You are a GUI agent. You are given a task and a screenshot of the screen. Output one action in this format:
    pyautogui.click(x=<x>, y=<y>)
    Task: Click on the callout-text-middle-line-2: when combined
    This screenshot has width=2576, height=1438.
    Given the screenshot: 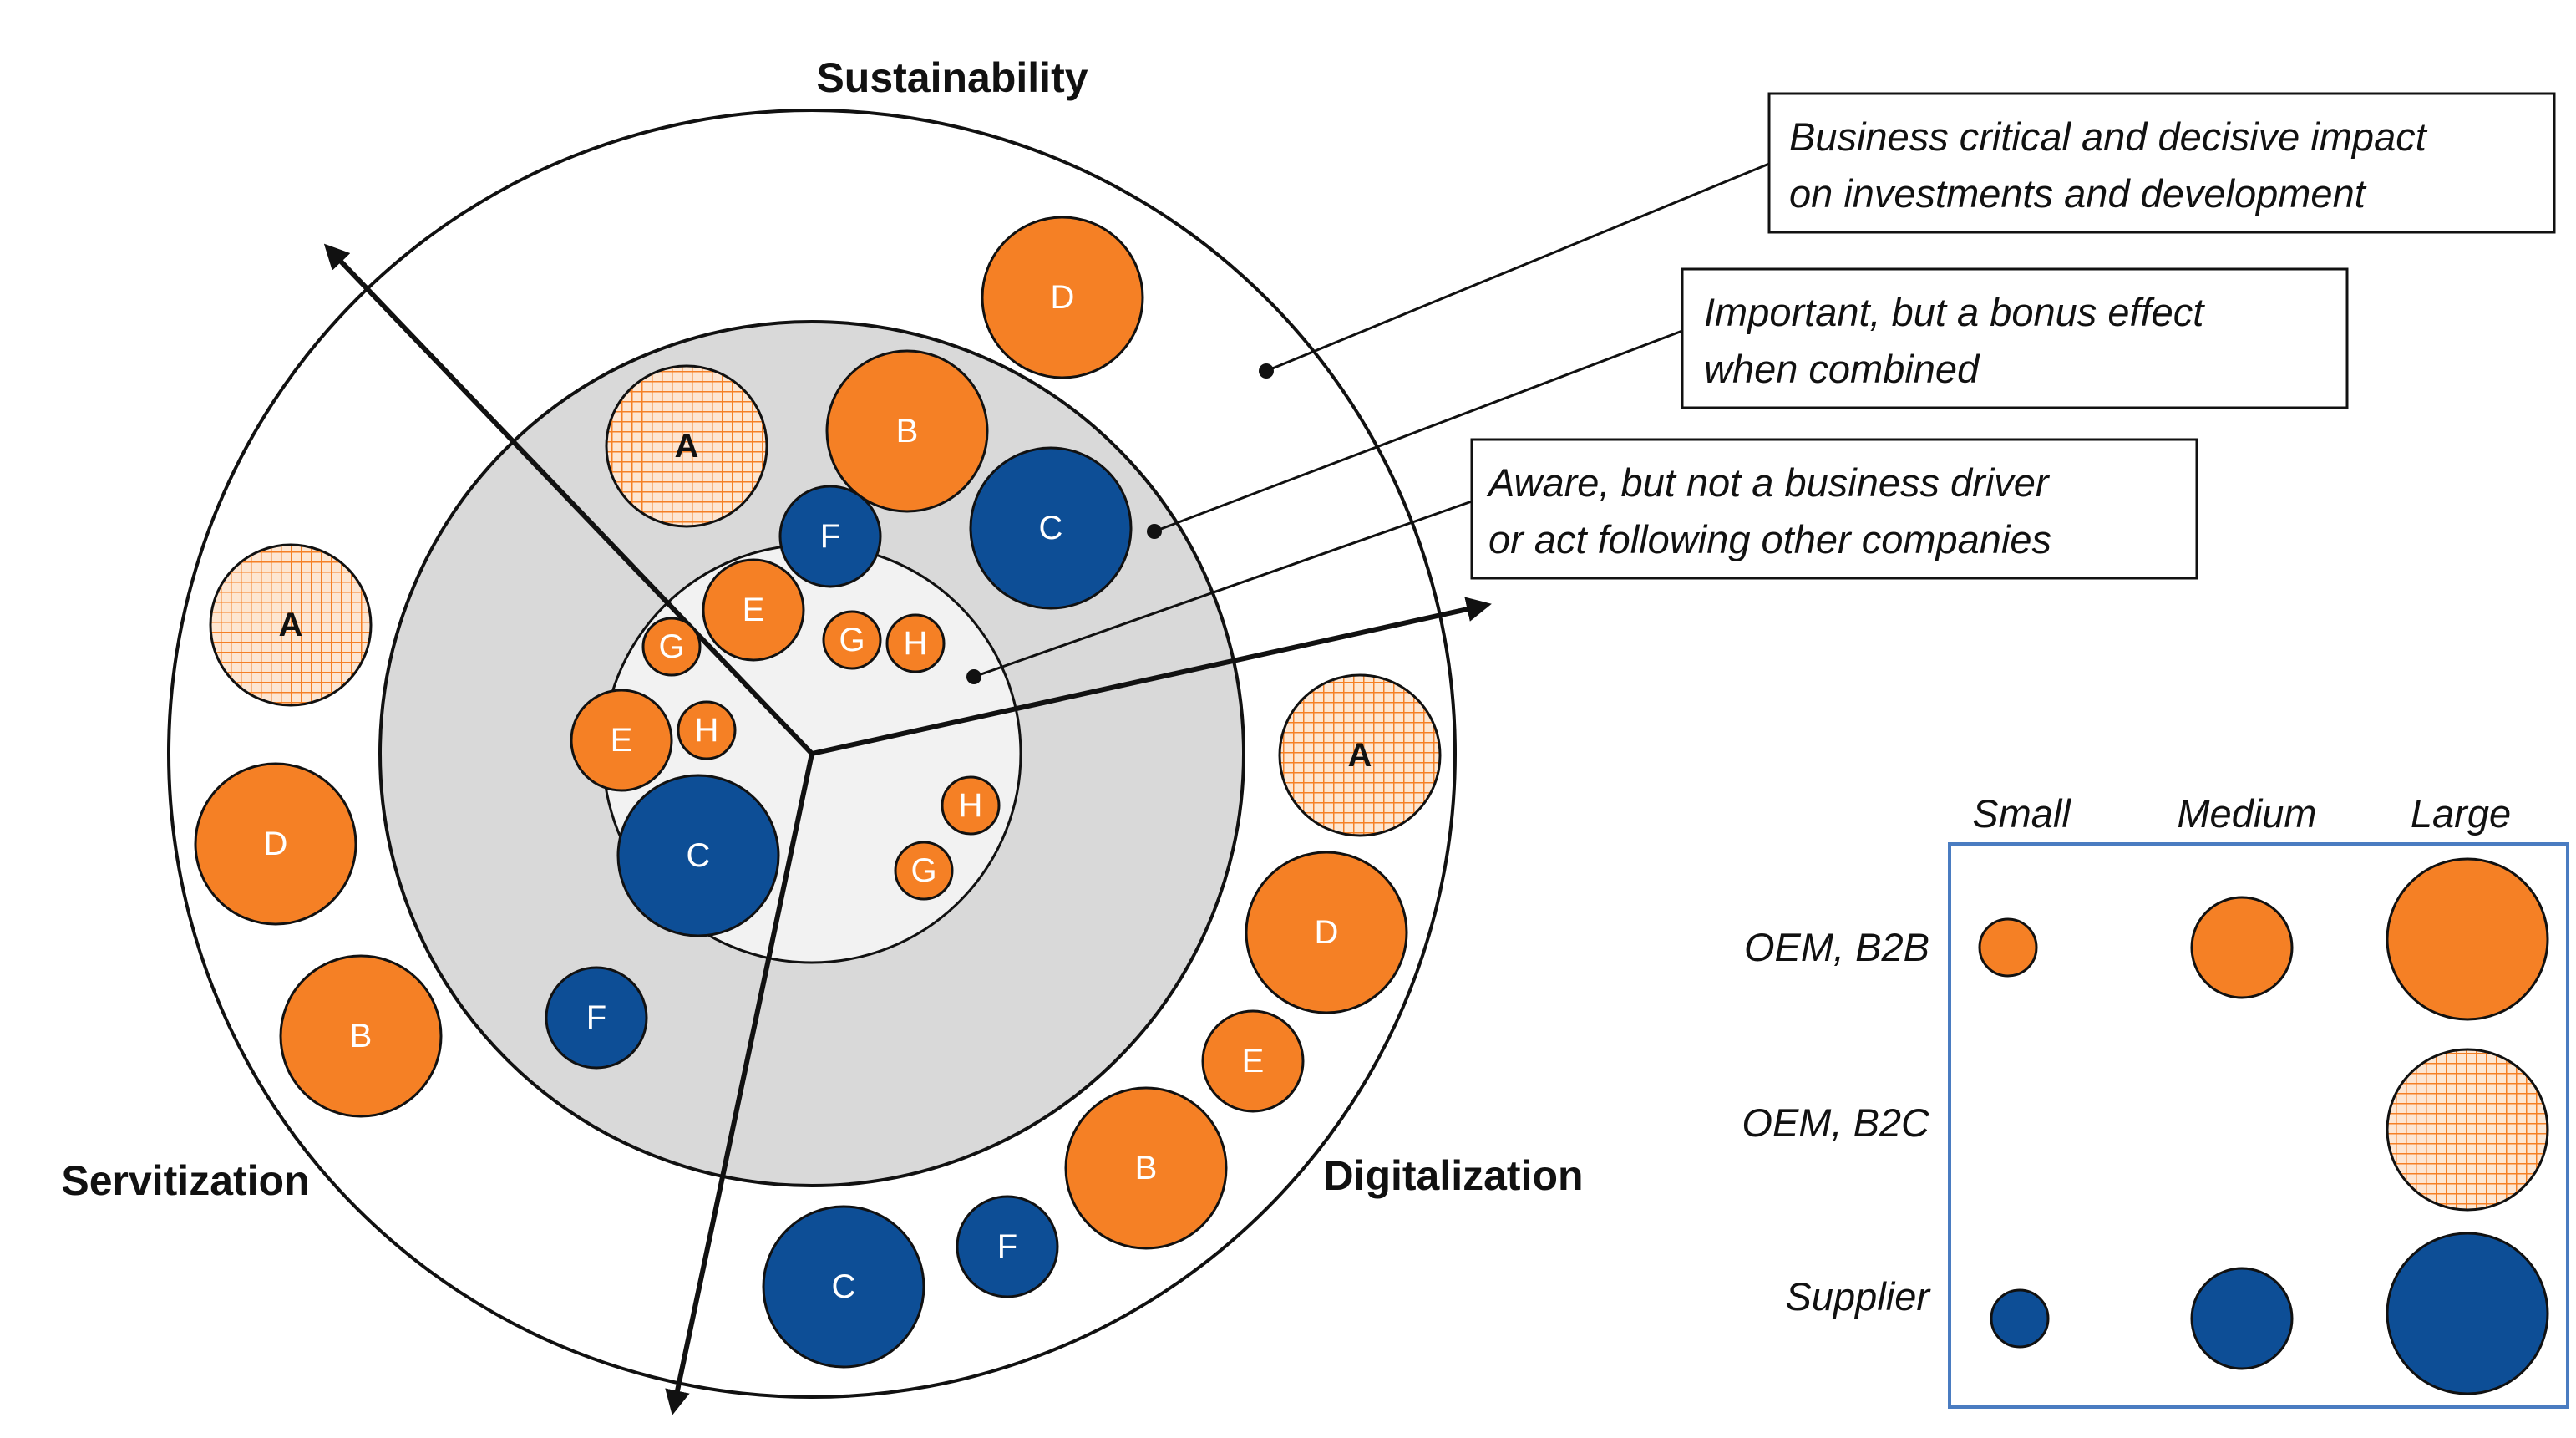 What is the action you would take?
    pyautogui.click(x=1842, y=369)
    